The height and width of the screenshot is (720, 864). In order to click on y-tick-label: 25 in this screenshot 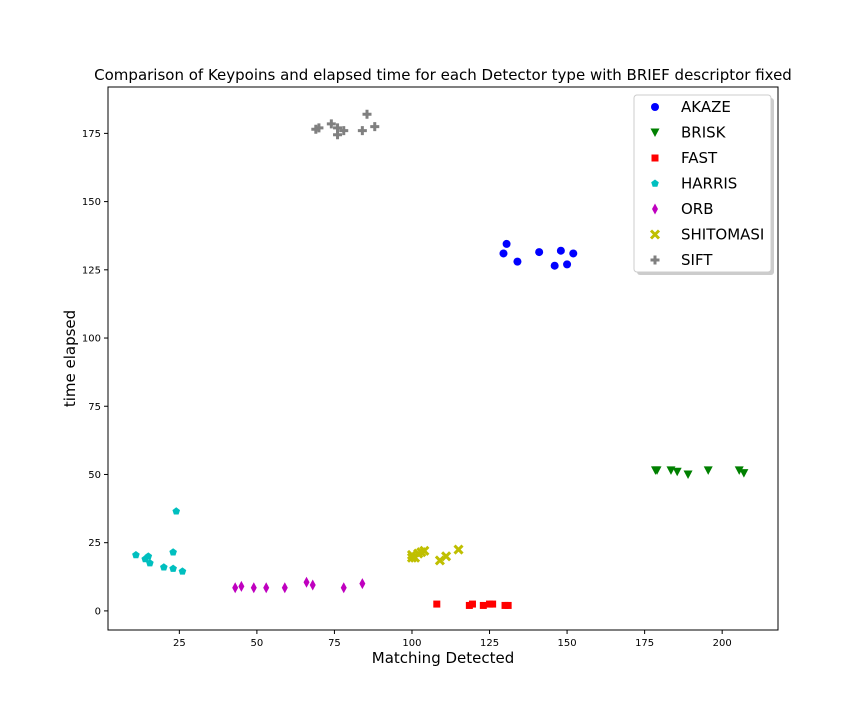, I will do `click(94, 543)`.